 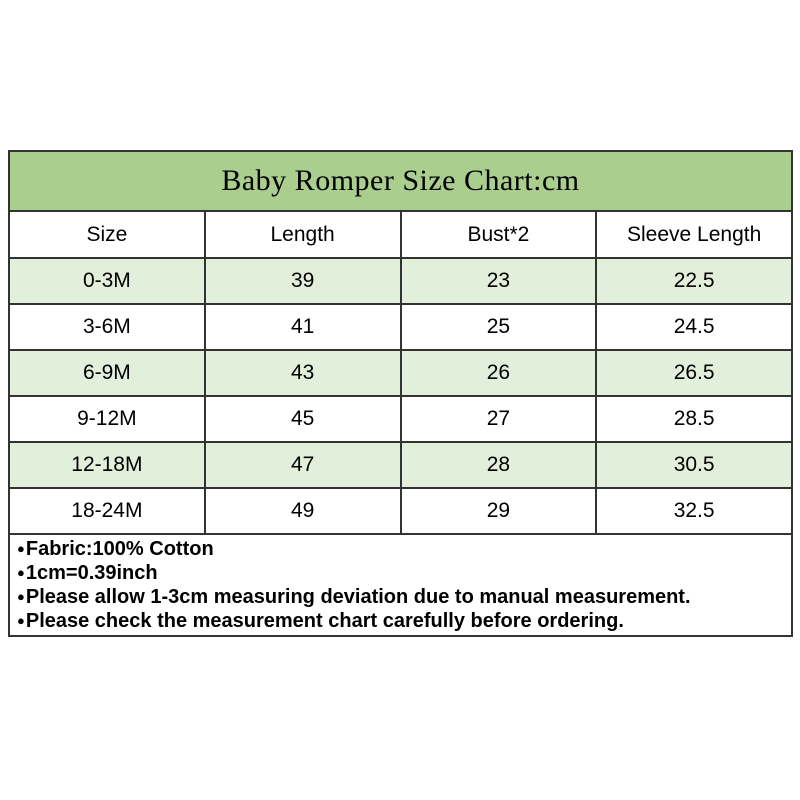 What do you see at coordinates (107, 327) in the screenshot?
I see `cell-size: 3-6M` at bounding box center [107, 327].